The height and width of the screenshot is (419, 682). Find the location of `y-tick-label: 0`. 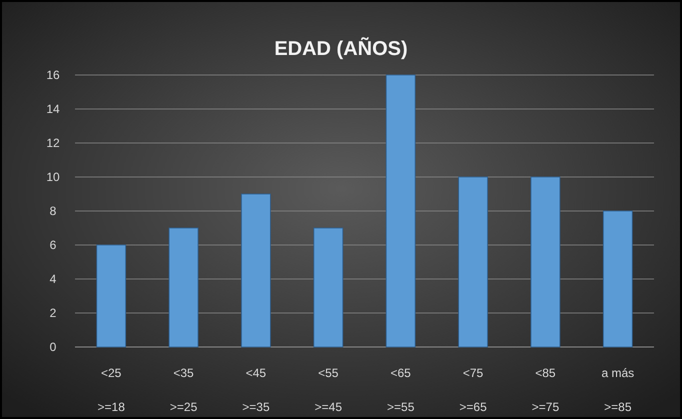

y-tick-label: 0 is located at coordinates (53, 347).